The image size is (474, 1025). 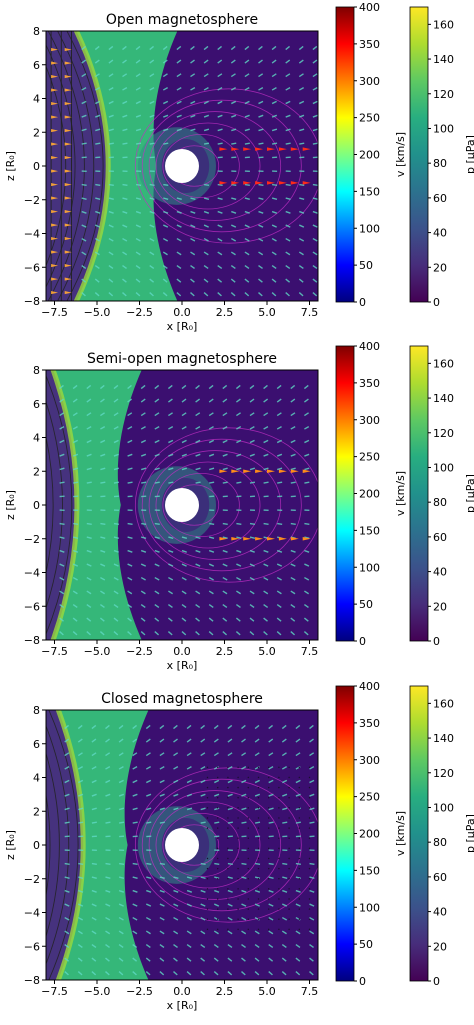 What do you see at coordinates (10, 166) in the screenshot?
I see `y-axis-label: z [R₀]` at bounding box center [10, 166].